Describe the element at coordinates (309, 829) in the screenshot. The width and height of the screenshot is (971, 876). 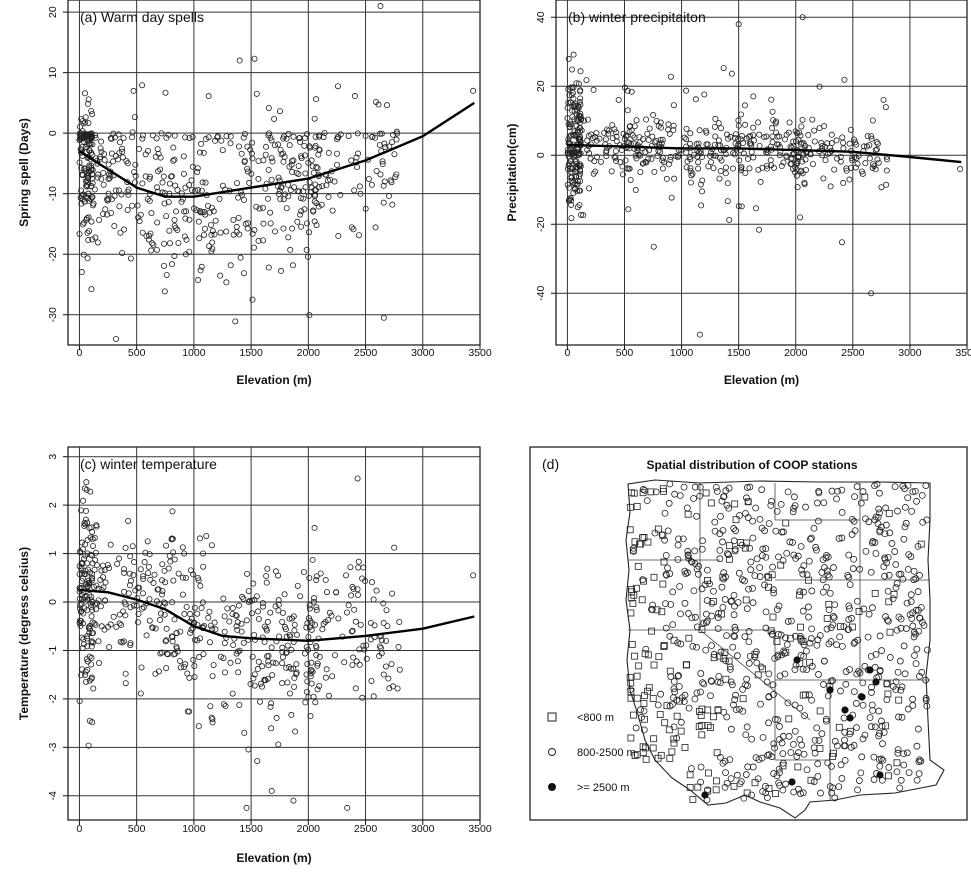
I see `x-tick-label: 2000` at that location.